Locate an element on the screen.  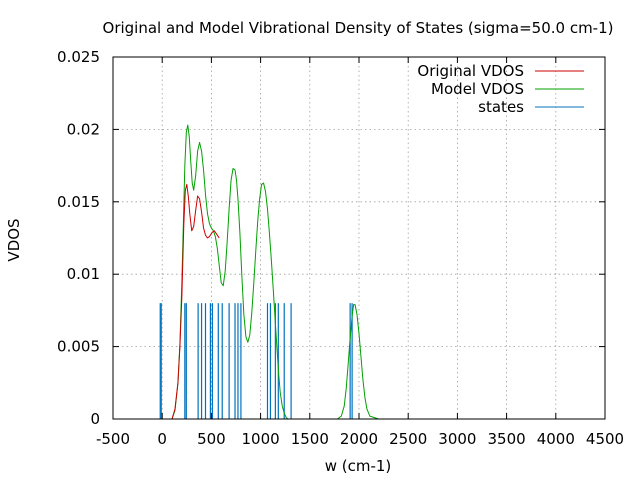
legend: Original VDOS Model VDOS states is located at coordinates (500, 89).